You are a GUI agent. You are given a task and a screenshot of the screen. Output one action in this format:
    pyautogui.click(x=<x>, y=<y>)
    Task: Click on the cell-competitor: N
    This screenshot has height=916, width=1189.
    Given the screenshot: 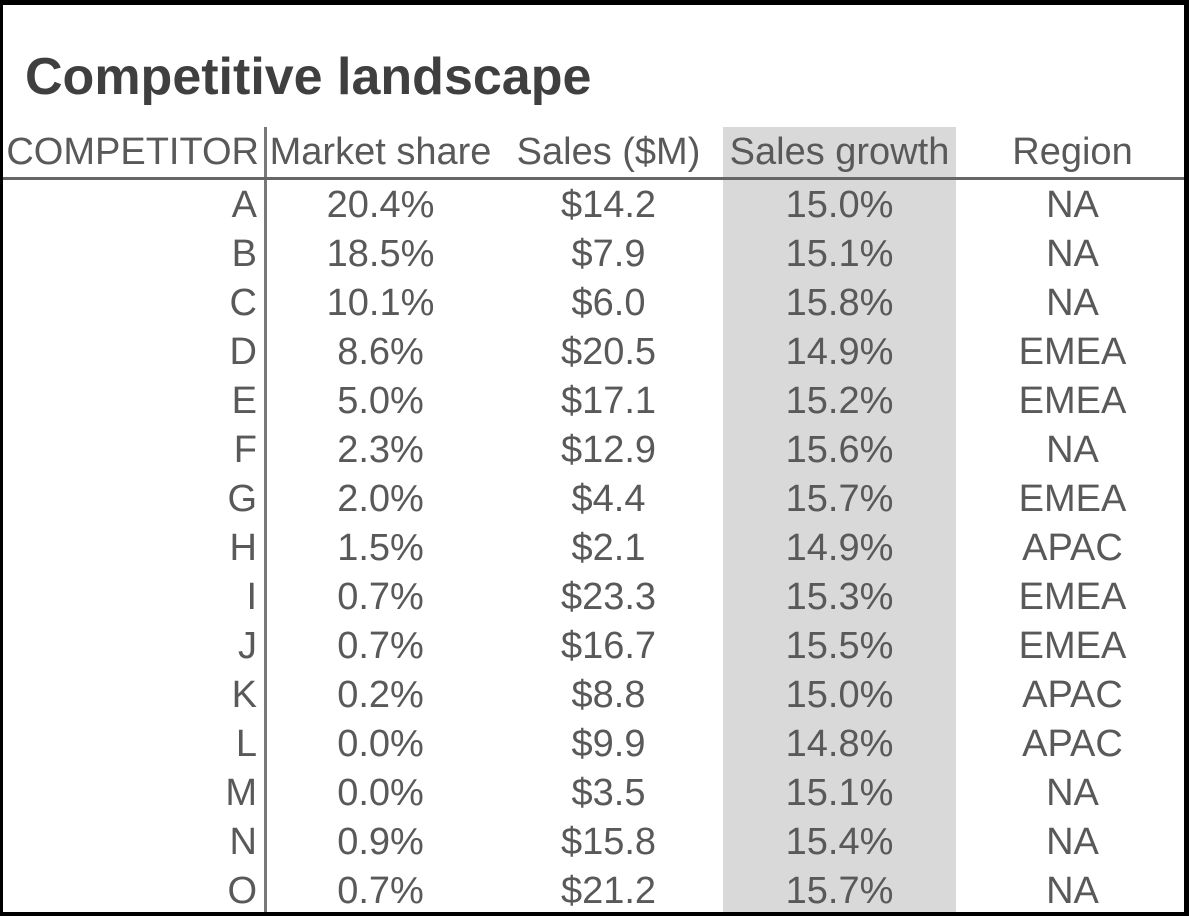 What is the action you would take?
    pyautogui.click(x=243, y=842)
    